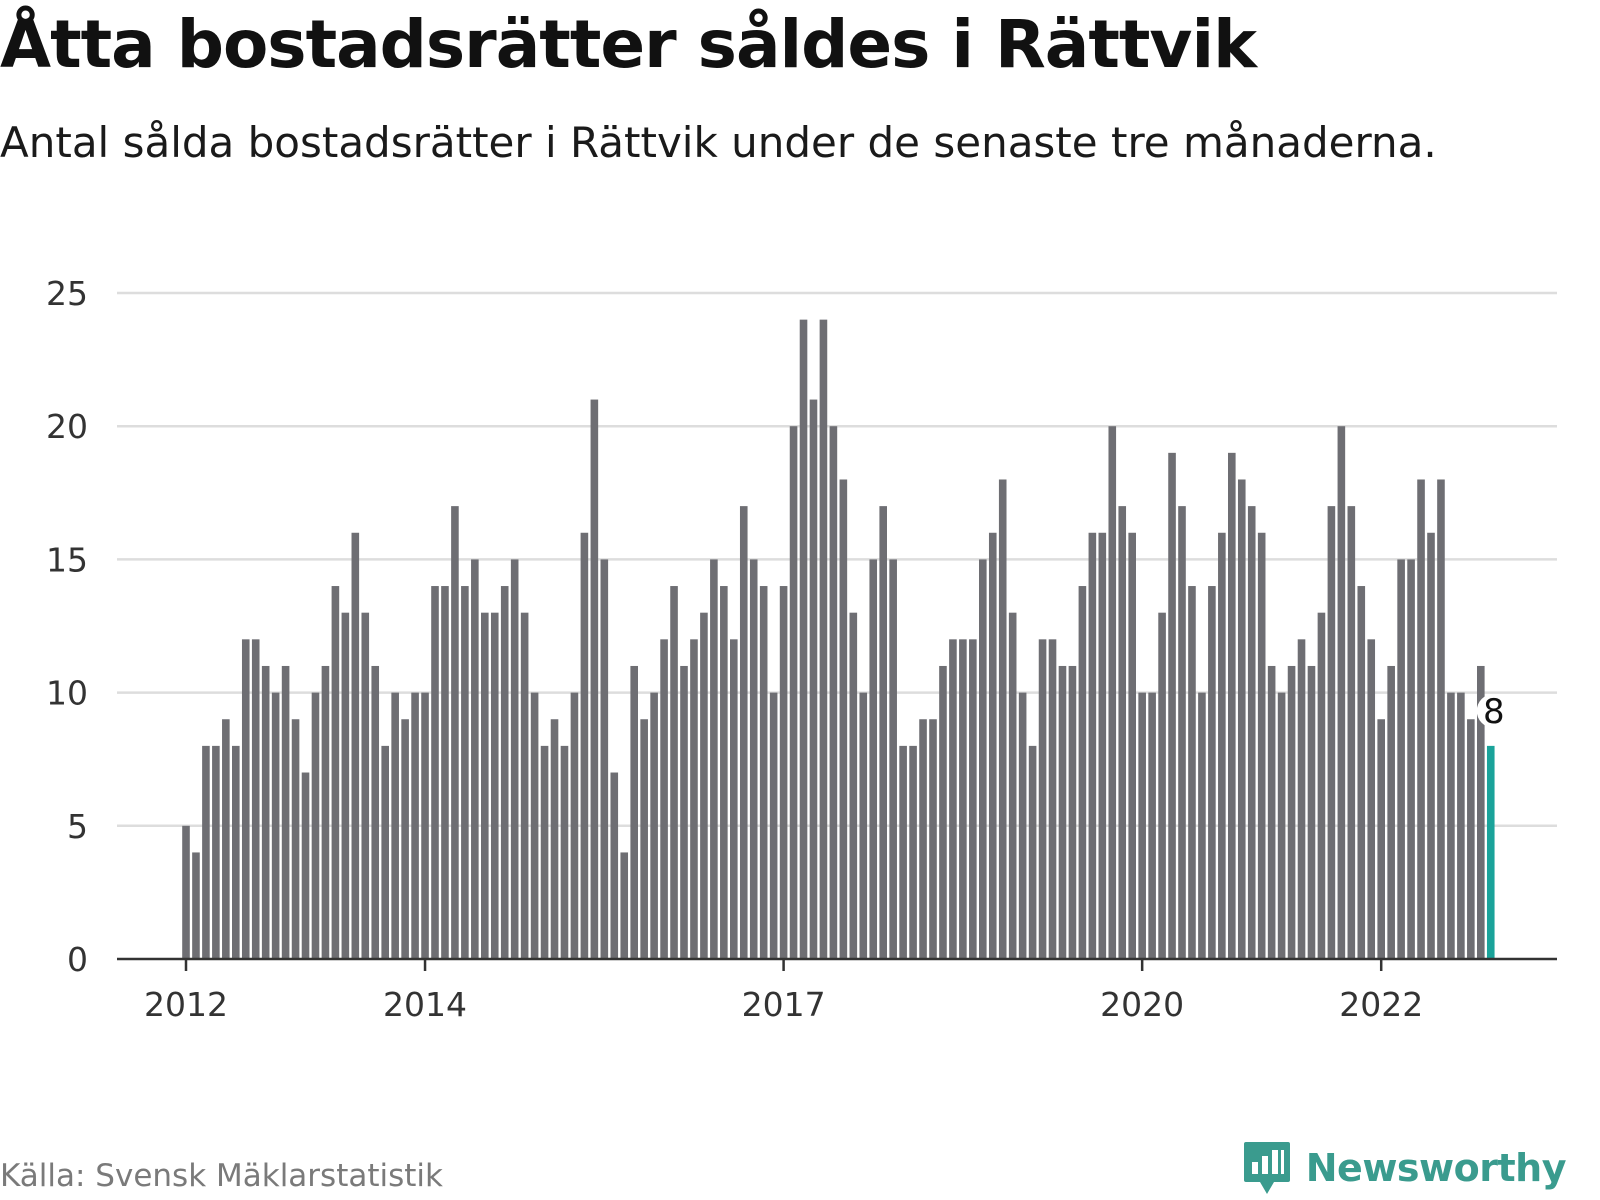 The image size is (1600, 1200). Describe the element at coordinates (1493, 710) in the screenshot. I see `data-label-background` at that location.